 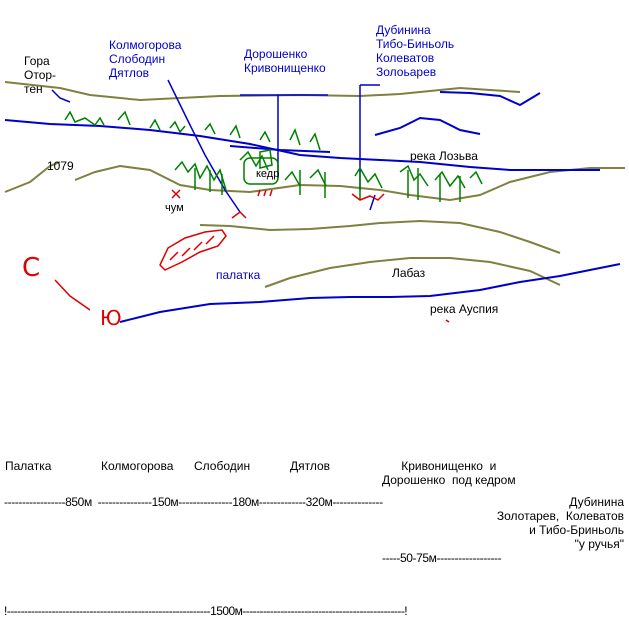 I want to click on cedar-marker, so click(x=261, y=171).